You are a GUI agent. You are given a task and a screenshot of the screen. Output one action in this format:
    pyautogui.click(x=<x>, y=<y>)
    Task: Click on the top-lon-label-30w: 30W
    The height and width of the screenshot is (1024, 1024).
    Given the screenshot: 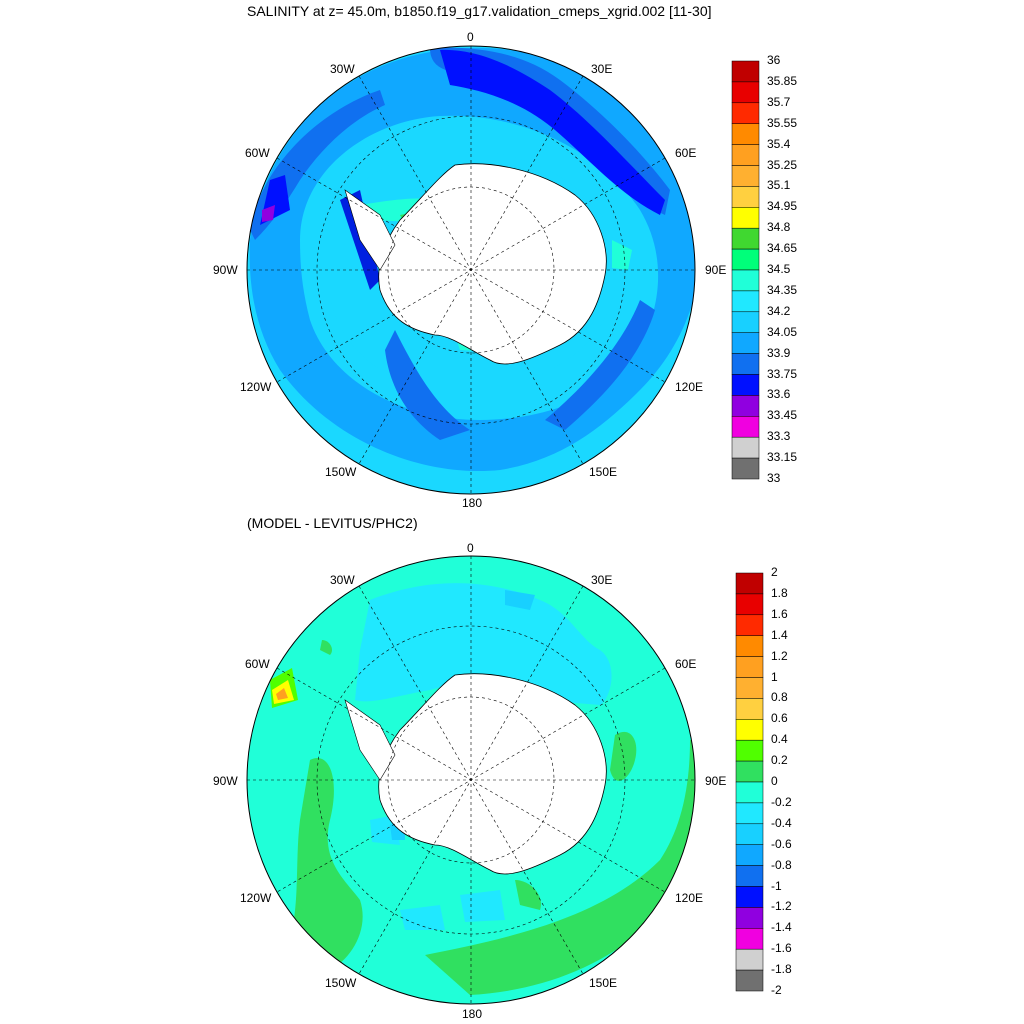 What is the action you would take?
    pyautogui.click(x=342, y=69)
    